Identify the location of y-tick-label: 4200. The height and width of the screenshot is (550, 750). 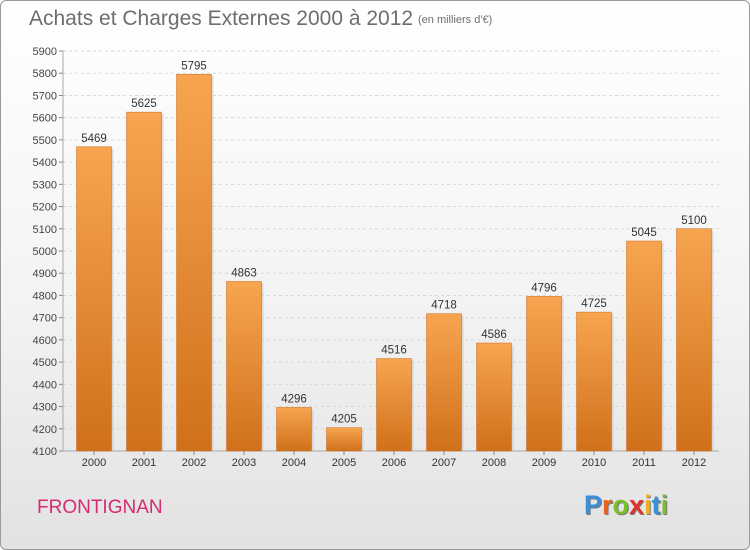
(45, 430).